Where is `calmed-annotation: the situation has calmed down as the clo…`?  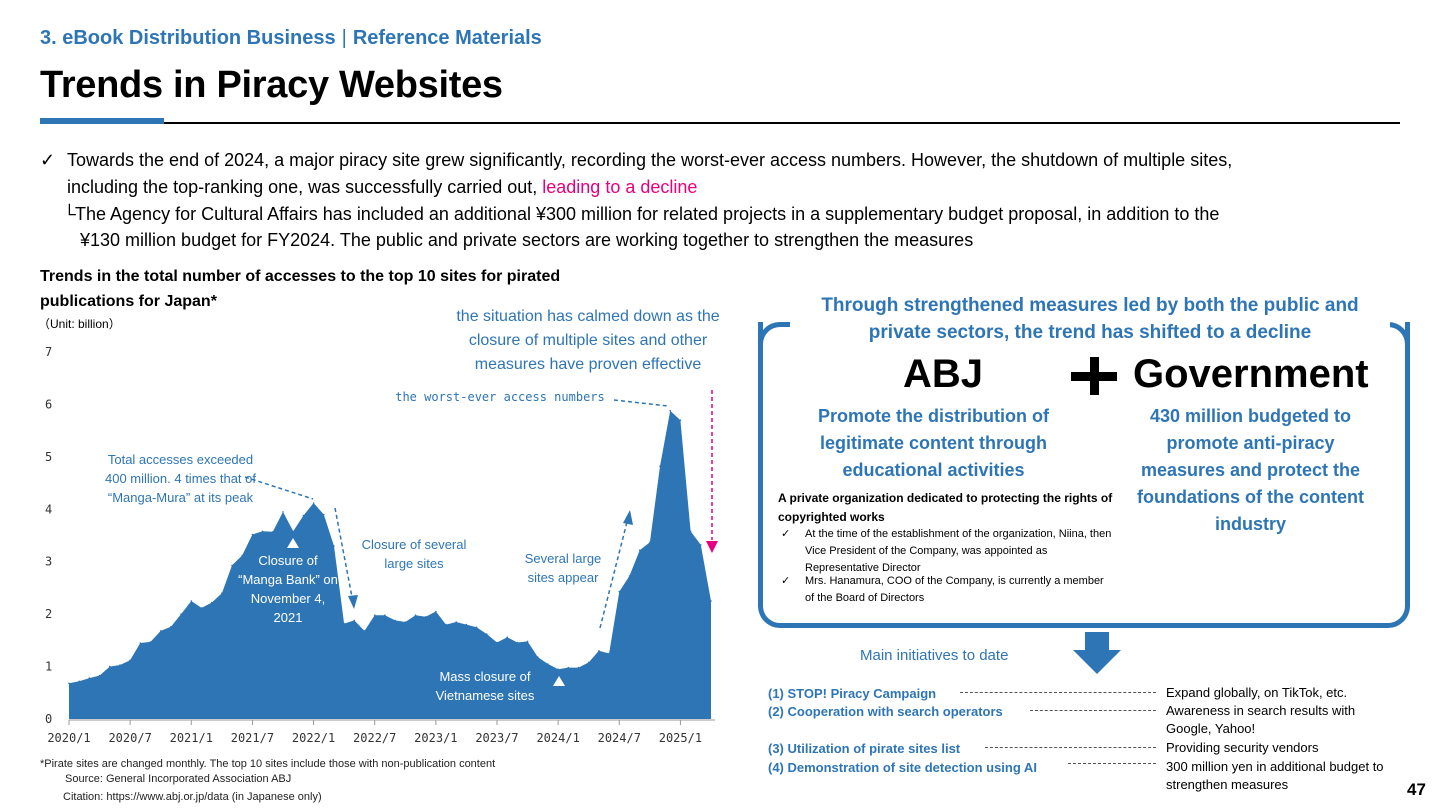
calmed-annotation: the situation has calmed down as the clo… is located at coordinates (588, 340).